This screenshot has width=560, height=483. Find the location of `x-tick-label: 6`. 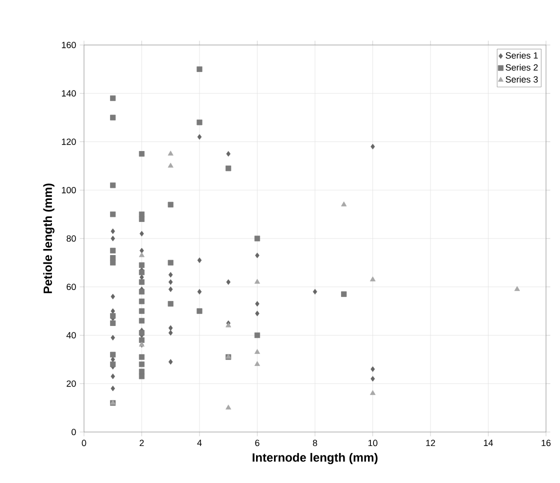

x-tick-label: 6 is located at coordinates (257, 443).